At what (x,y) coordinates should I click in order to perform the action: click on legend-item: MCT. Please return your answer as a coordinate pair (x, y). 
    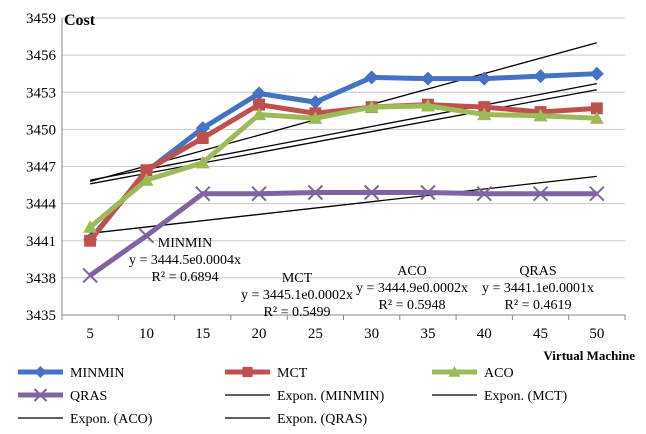
    Looking at the image, I should click on (266, 373).